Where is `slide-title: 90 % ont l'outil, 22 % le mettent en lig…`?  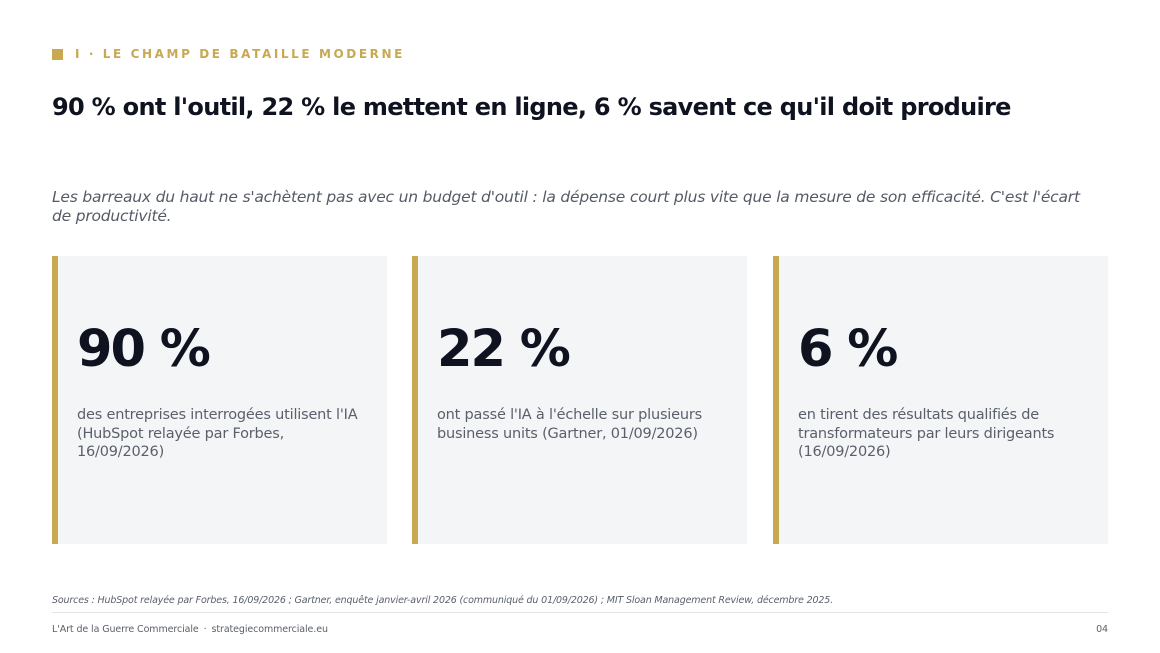
slide-title: 90 % ont l'outil, 22 % le mettent en lig… is located at coordinates (531, 107).